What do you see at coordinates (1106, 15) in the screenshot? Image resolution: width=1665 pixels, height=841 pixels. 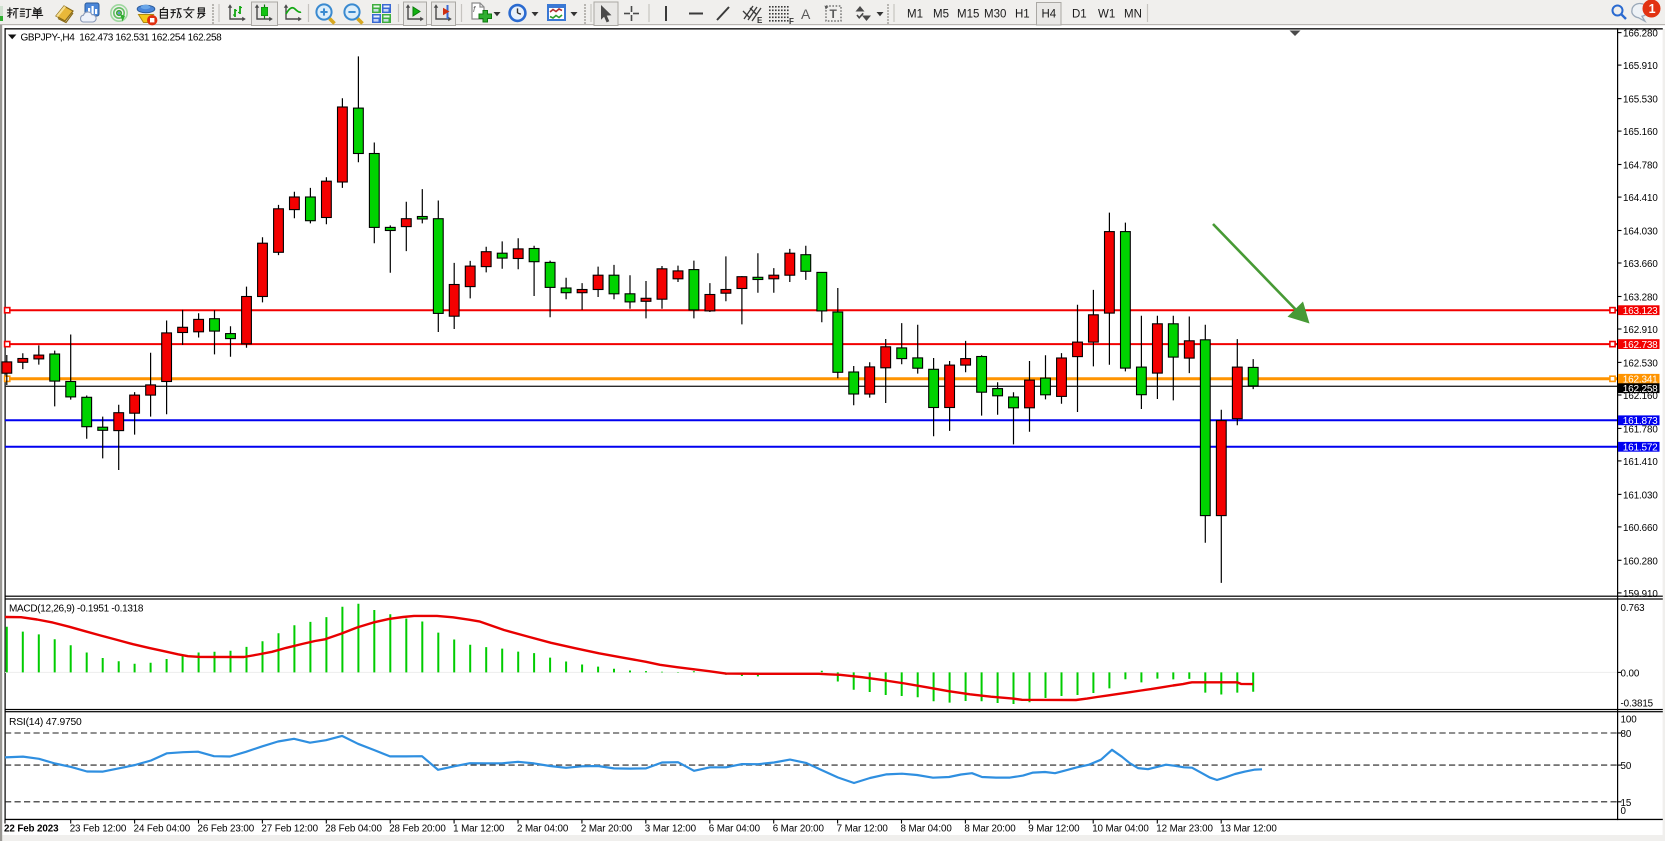 I see `svg-text: W1` at bounding box center [1106, 15].